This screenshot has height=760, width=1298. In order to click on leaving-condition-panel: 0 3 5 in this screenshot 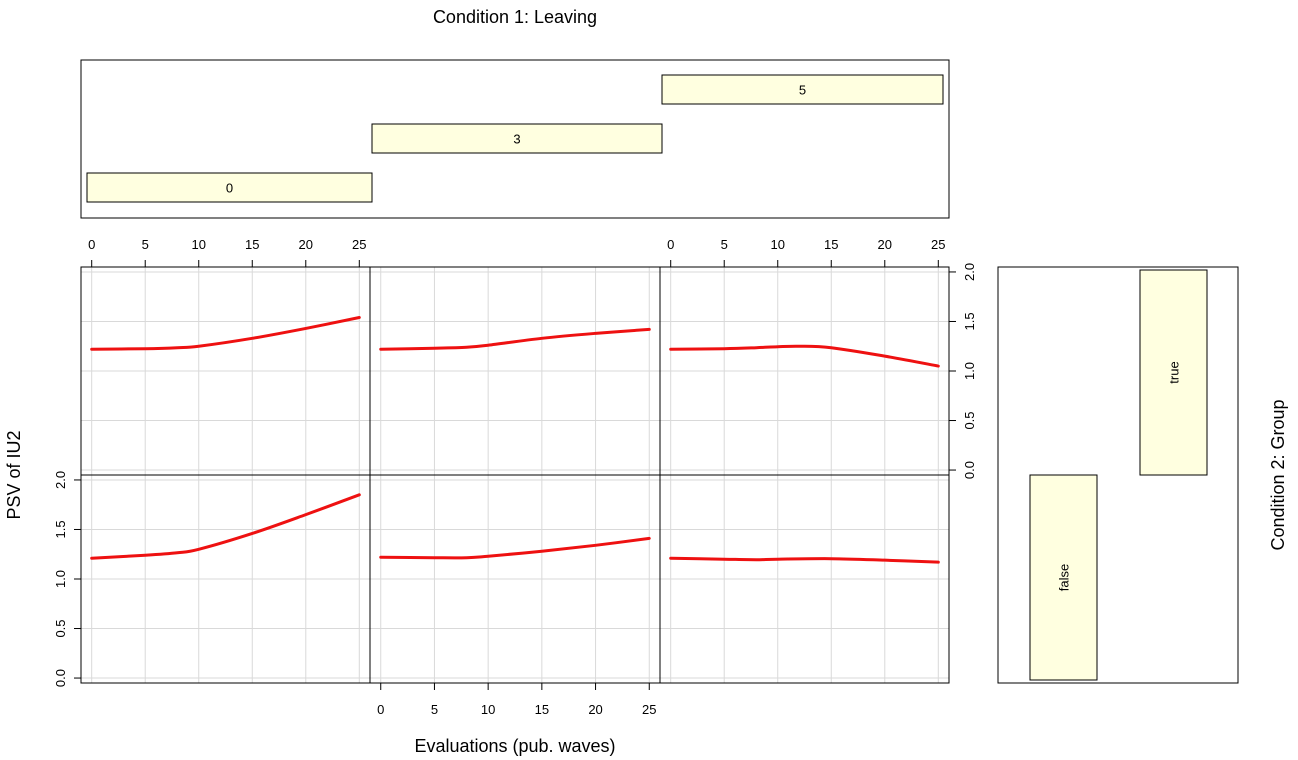, I will do `click(515, 139)`.